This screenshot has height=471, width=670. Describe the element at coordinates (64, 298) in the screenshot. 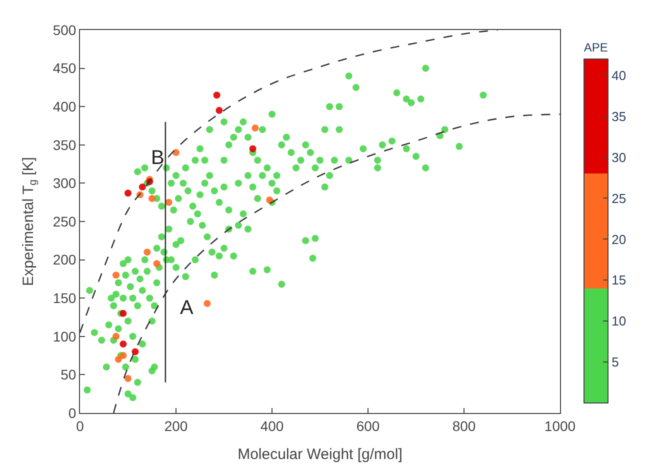

I see `y-tick-label: 150` at that location.